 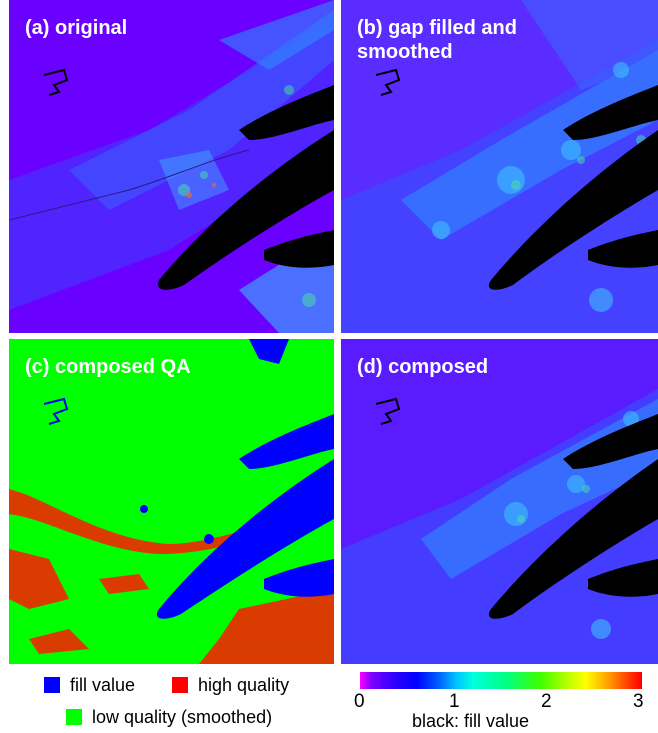 I want to click on legend-label-low-quality: low quality (smoothed), so click(x=182, y=717).